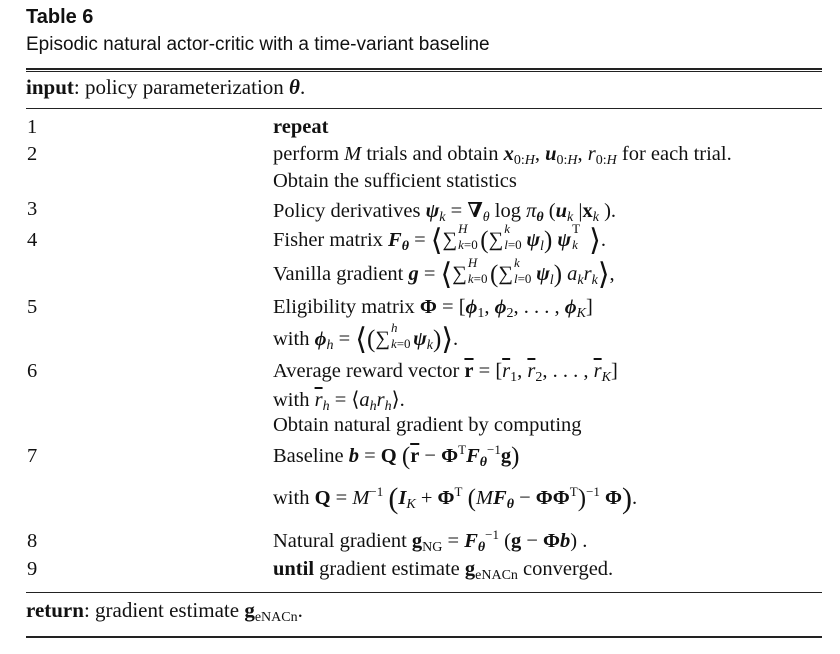 The width and height of the screenshot is (840, 654). Describe the element at coordinates (32, 154) in the screenshot. I see `step-number: 2` at that location.